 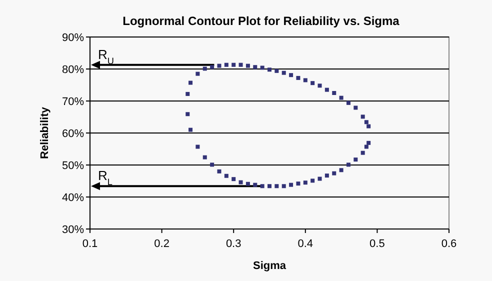 What do you see at coordinates (73, 198) in the screenshot?
I see `y-tick-label: 40%` at bounding box center [73, 198].